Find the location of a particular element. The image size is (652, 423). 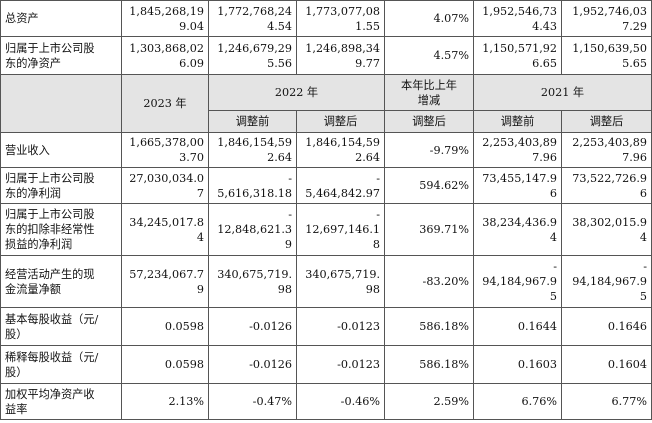

value-cell: 1,665,378,00 3.70 is located at coordinates (165, 150).